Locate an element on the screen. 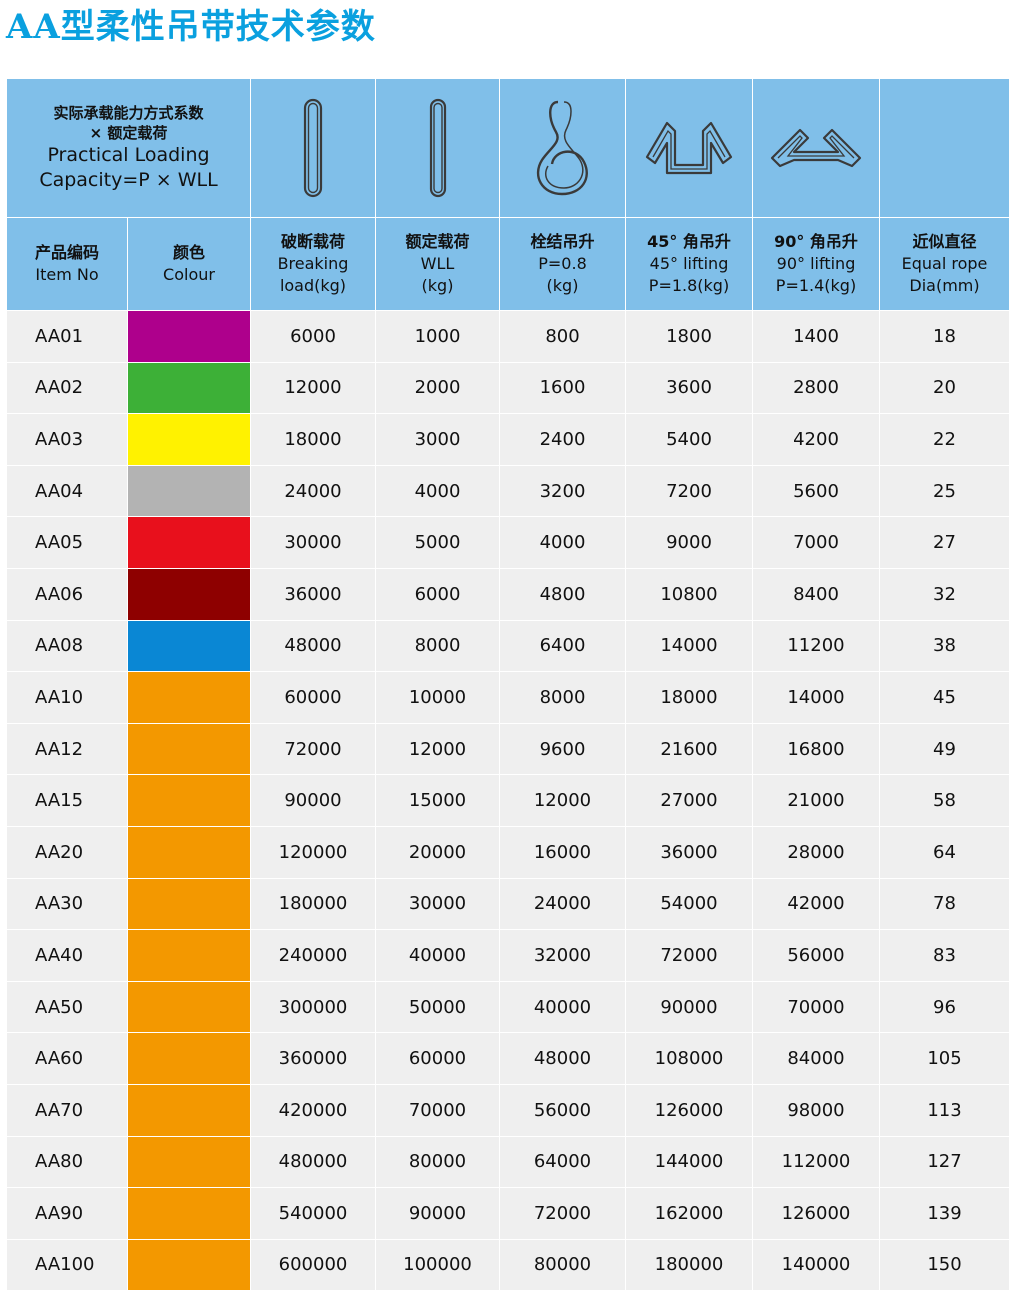  cell-choke: 56000 is located at coordinates (562, 1110).